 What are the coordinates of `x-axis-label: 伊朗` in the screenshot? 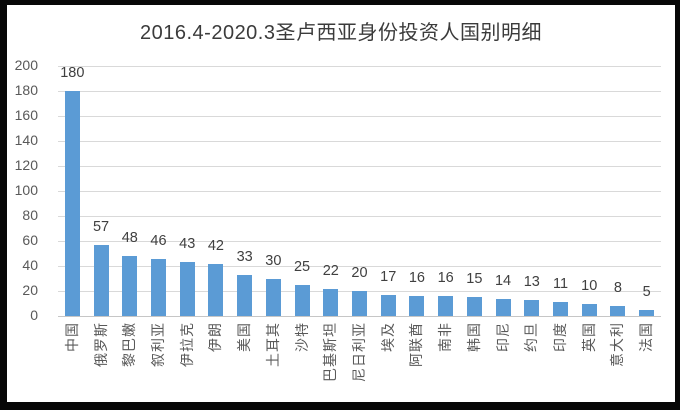 It's located at (215, 337).